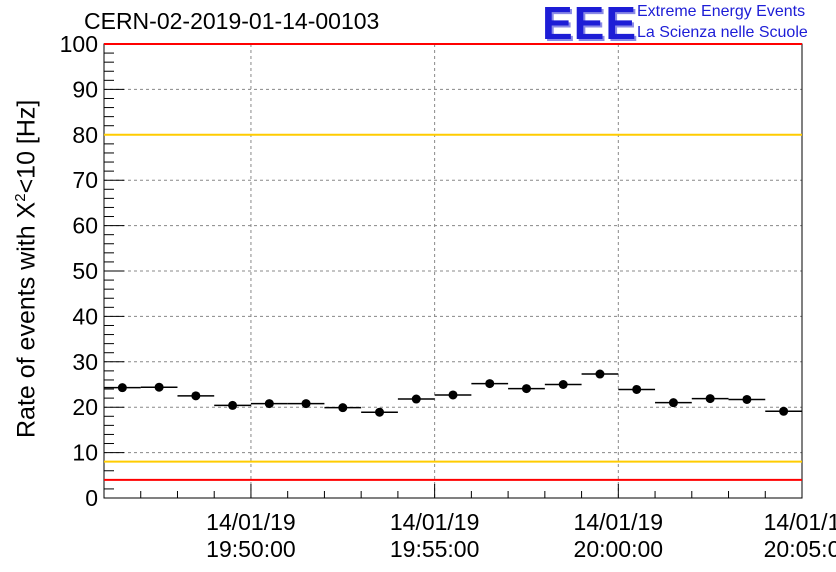 The height and width of the screenshot is (572, 836). What do you see at coordinates (79, 44) in the screenshot?
I see `y-tick-label: 100` at bounding box center [79, 44].